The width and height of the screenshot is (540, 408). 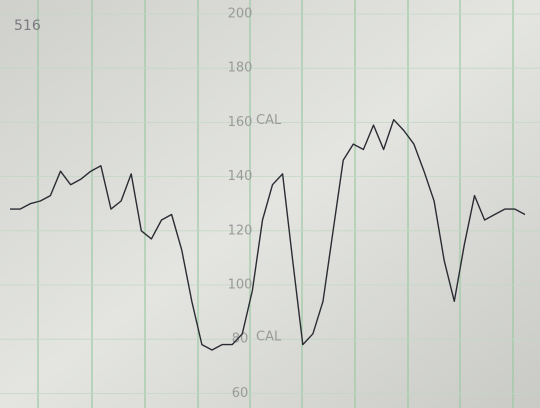 What do you see at coordinates (240, 122) in the screenshot?
I see `y-tick-label: 160` at bounding box center [240, 122].